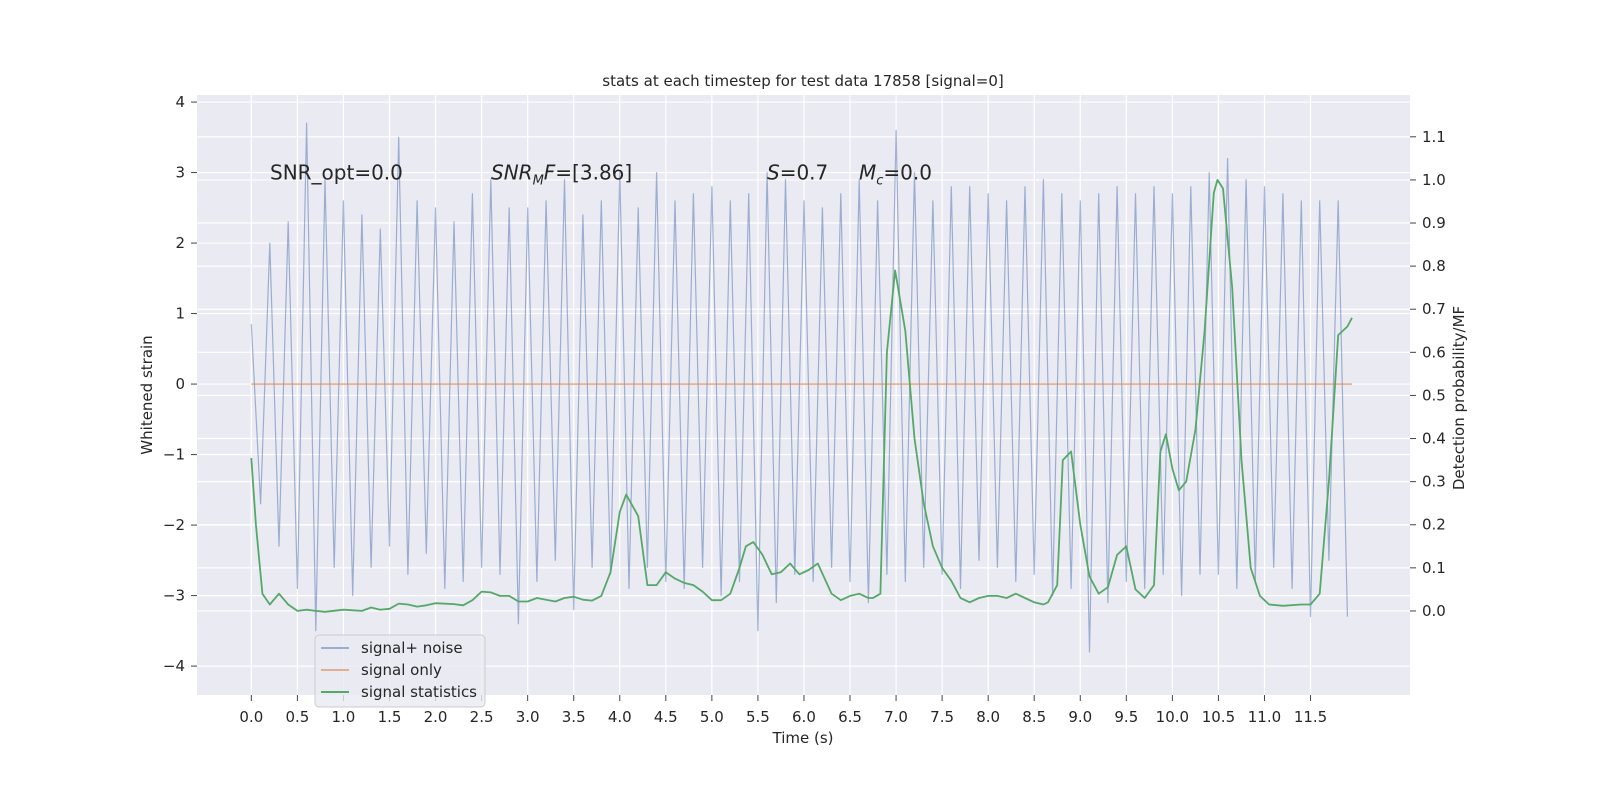  What do you see at coordinates (297, 717) in the screenshot?
I see `x-tick-label: 0.5` at bounding box center [297, 717].